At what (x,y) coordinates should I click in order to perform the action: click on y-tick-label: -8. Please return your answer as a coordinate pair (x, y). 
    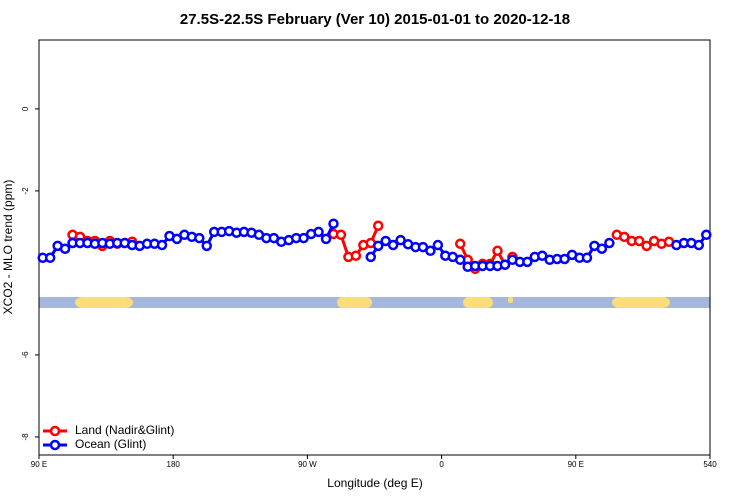
    Looking at the image, I should click on (25, 437).